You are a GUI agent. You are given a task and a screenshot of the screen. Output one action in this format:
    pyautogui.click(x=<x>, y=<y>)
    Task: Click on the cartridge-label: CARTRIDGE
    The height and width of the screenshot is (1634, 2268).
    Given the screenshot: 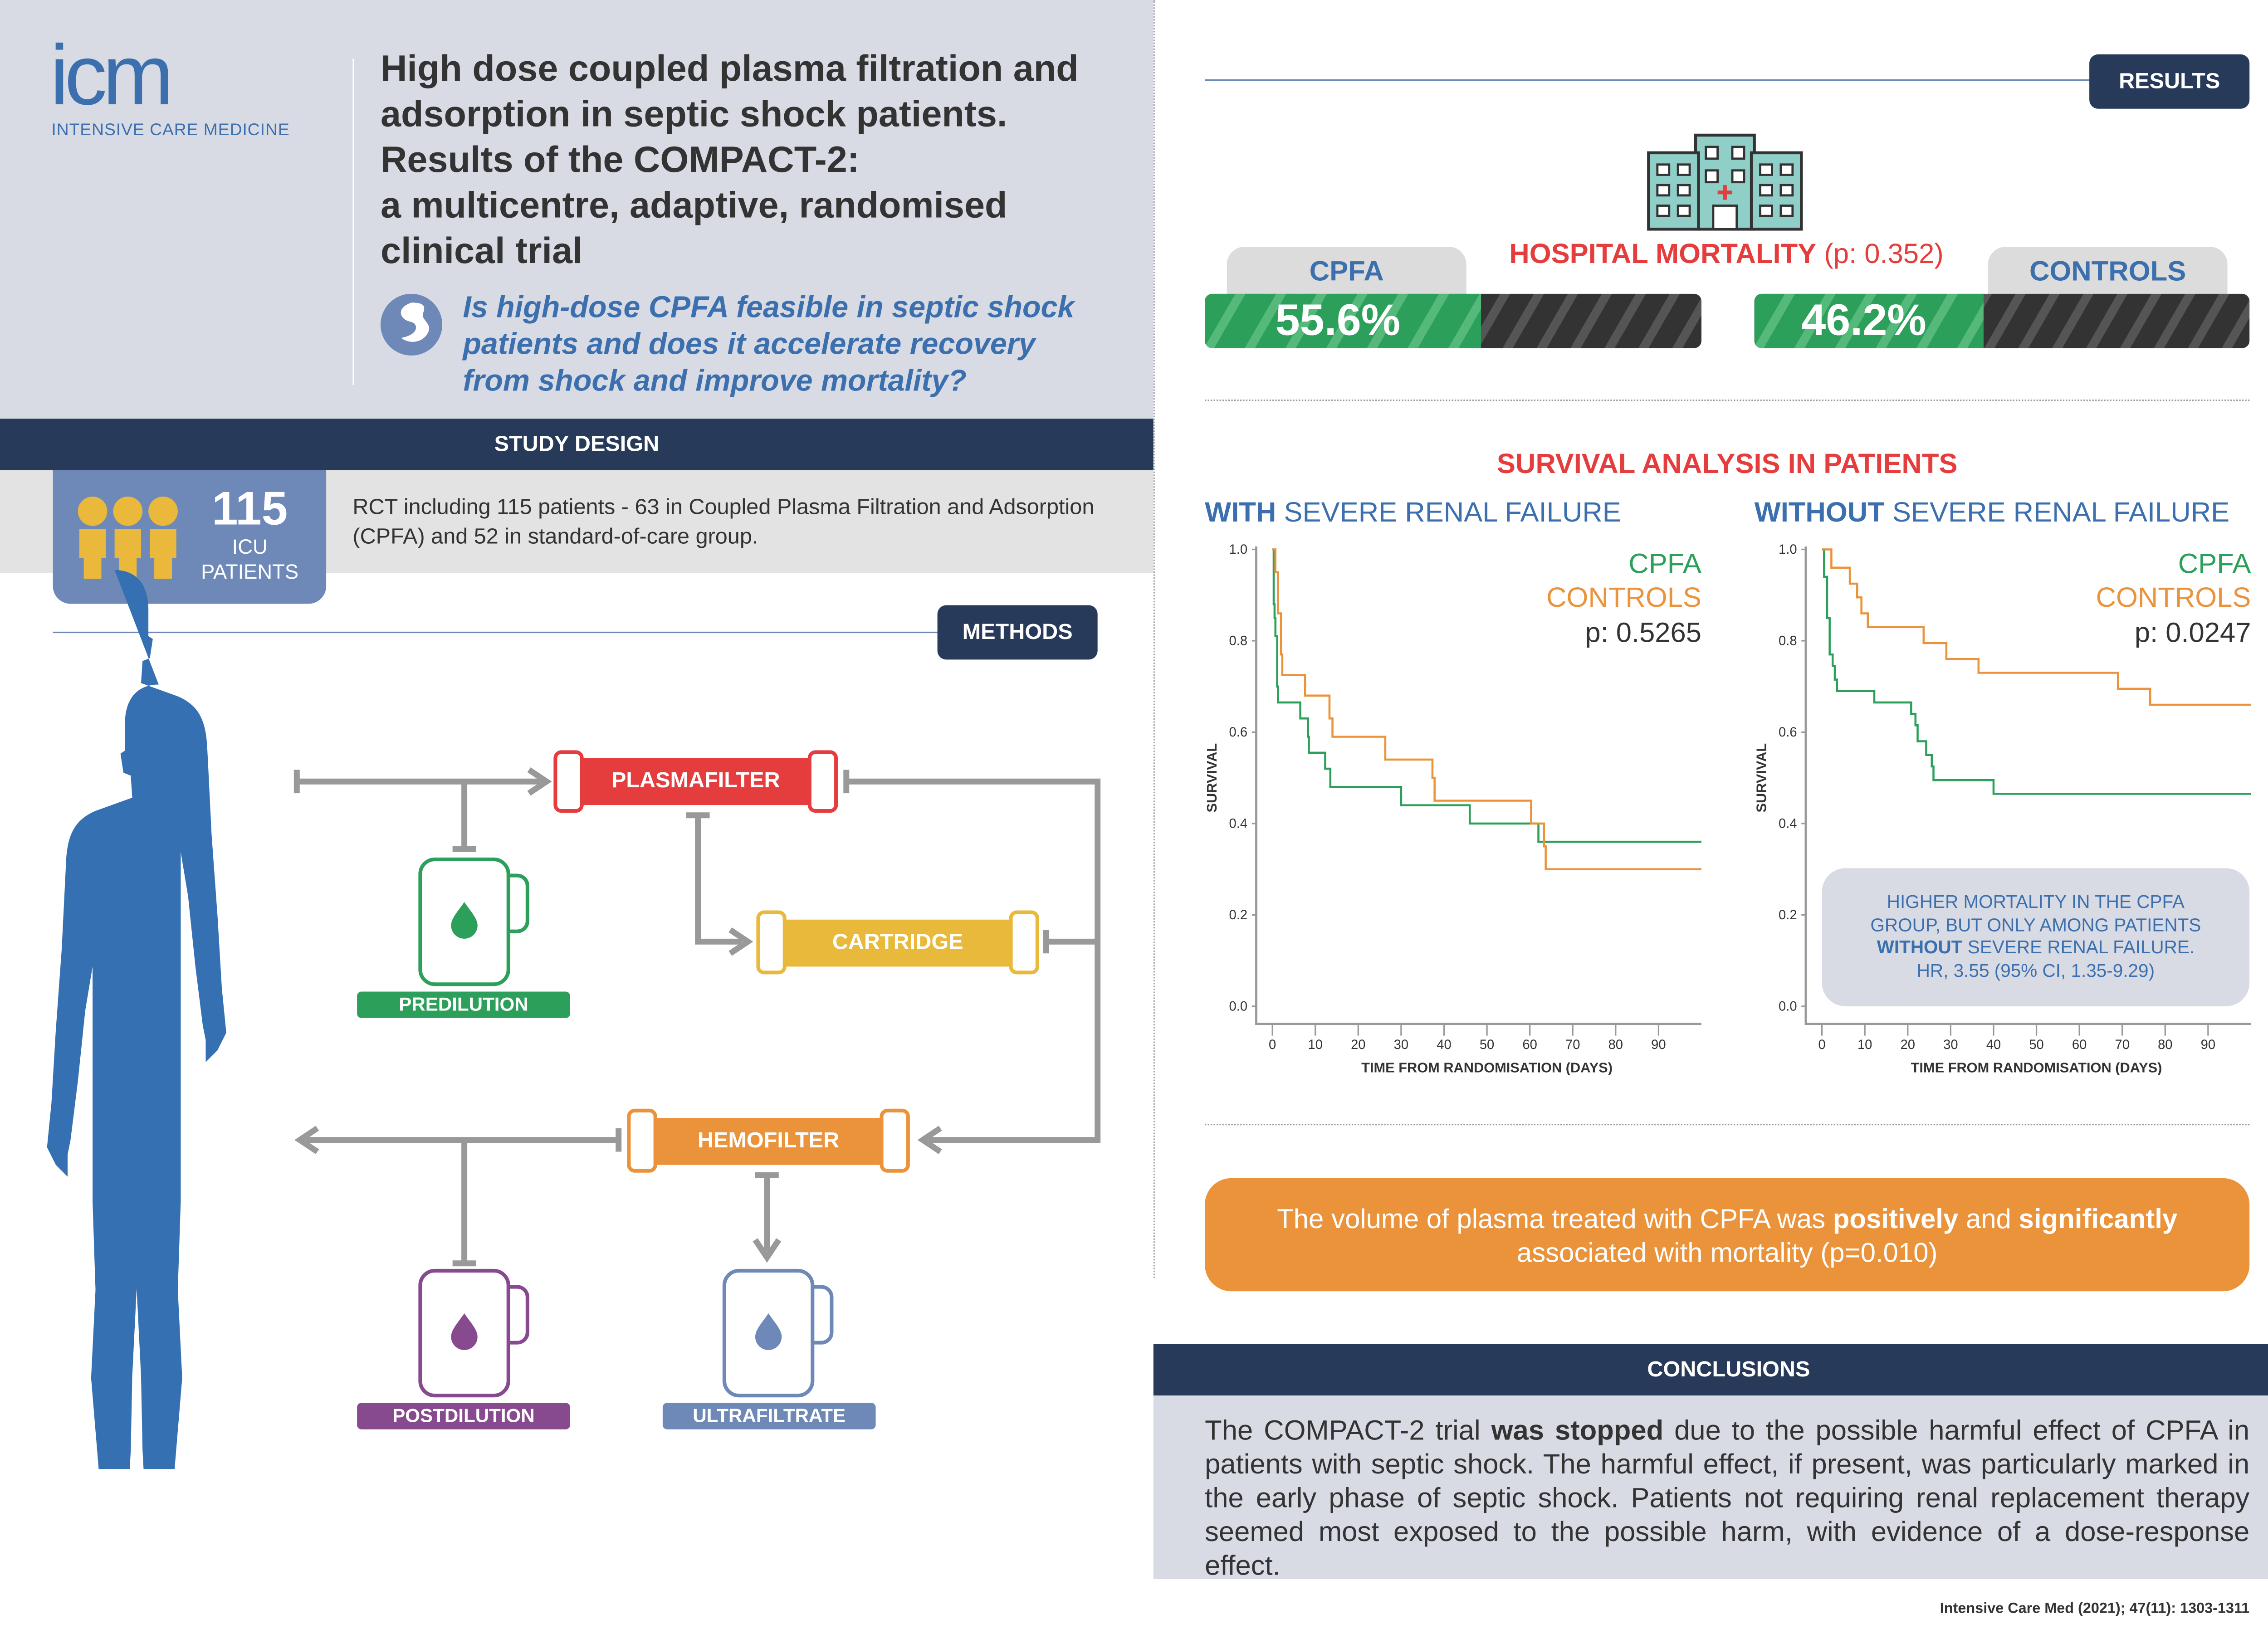 What is the action you would take?
    pyautogui.click(x=898, y=942)
    